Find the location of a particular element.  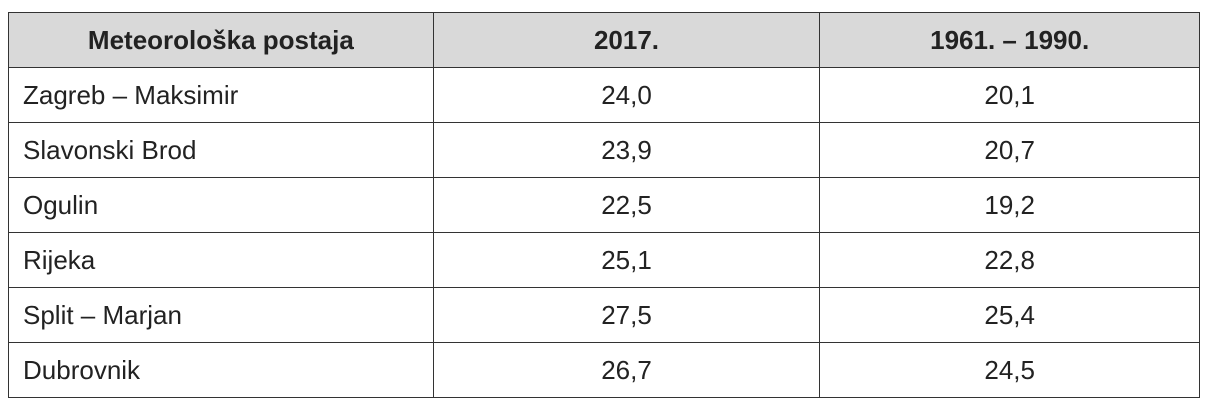

value-cell: 19,2 is located at coordinates (1009, 205).